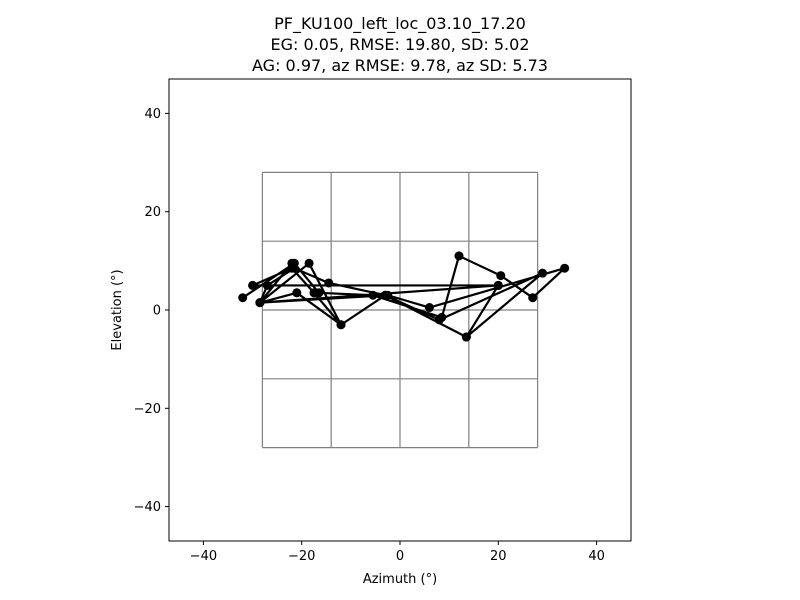 This screenshot has width=800, height=600. What do you see at coordinates (301, 556) in the screenshot?
I see `x-tick-label: −20` at bounding box center [301, 556].